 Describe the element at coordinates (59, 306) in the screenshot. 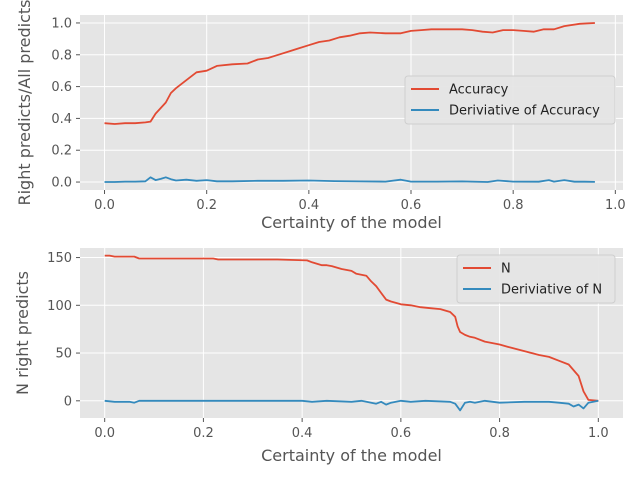

I see `y-tick-label: 100` at that location.